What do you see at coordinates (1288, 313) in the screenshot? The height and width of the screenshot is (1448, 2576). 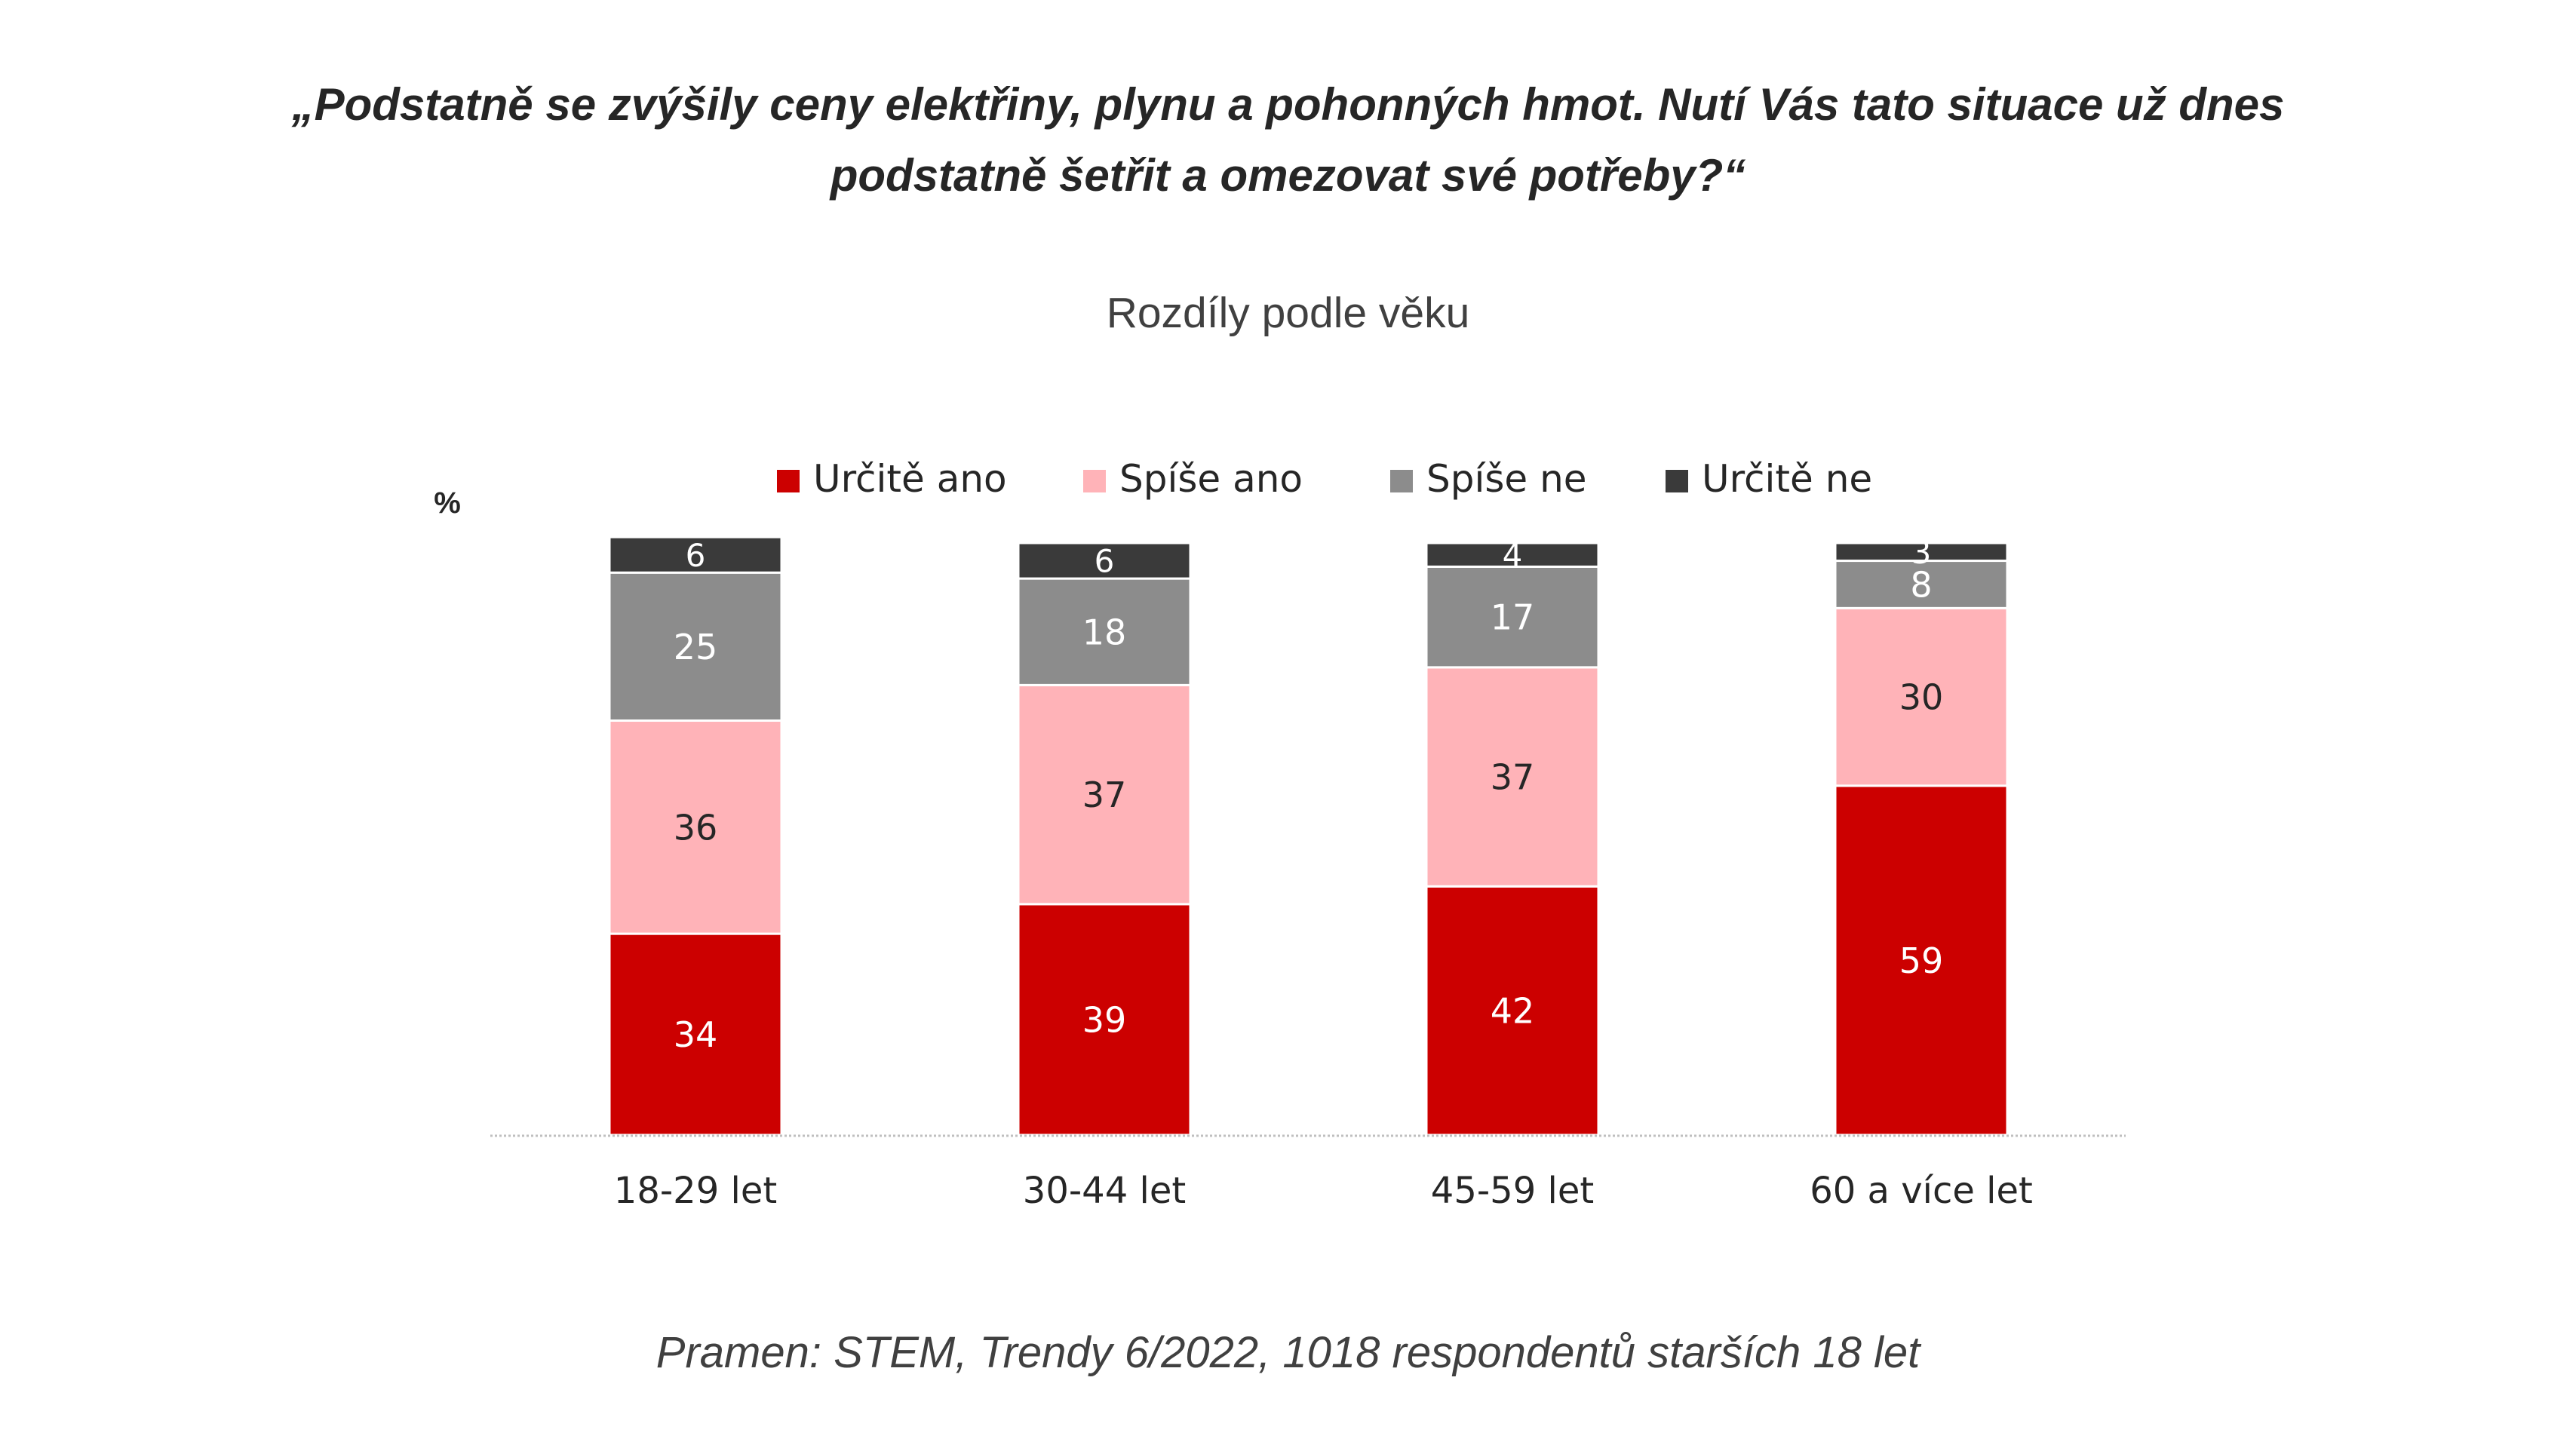 I see `chart-subtitle: Rozdíly podle věku` at bounding box center [1288, 313].